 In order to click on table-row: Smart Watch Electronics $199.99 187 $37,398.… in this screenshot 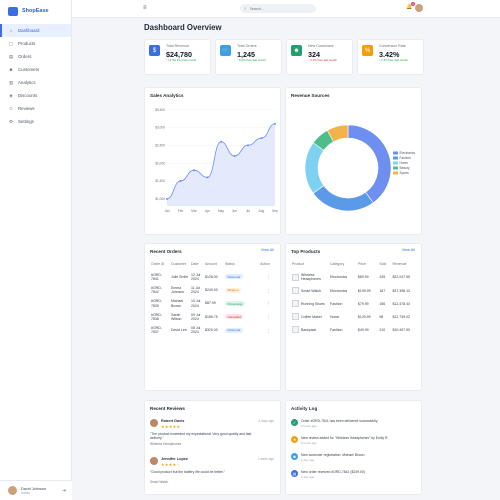, I will do `click(355, 290)`.